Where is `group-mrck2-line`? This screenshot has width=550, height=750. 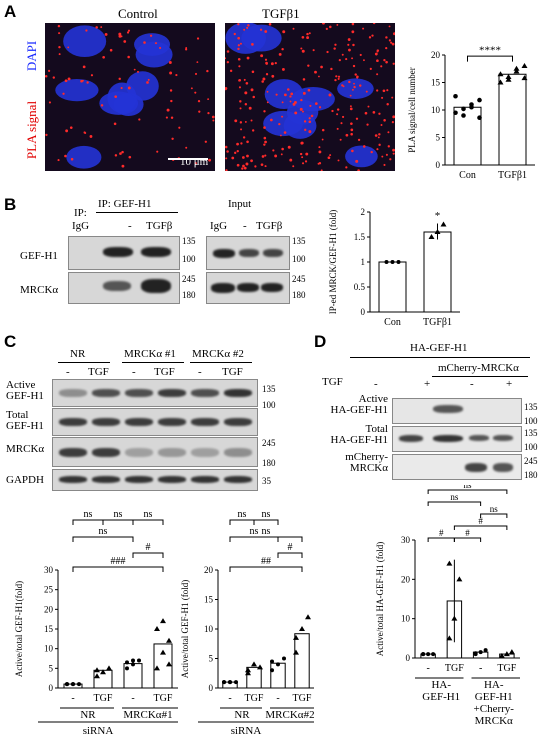
group-mrck2-line is located at coordinates (221, 362).